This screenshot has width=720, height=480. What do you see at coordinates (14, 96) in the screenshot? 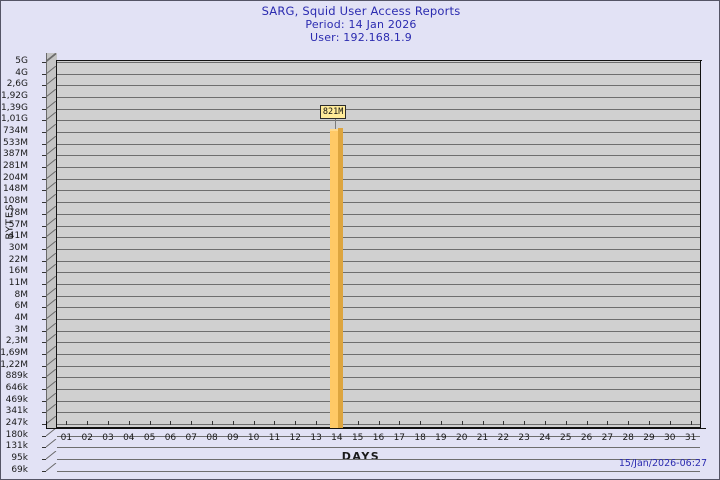
I see `y-axis-tick-label: 1,92G` at bounding box center [14, 96].